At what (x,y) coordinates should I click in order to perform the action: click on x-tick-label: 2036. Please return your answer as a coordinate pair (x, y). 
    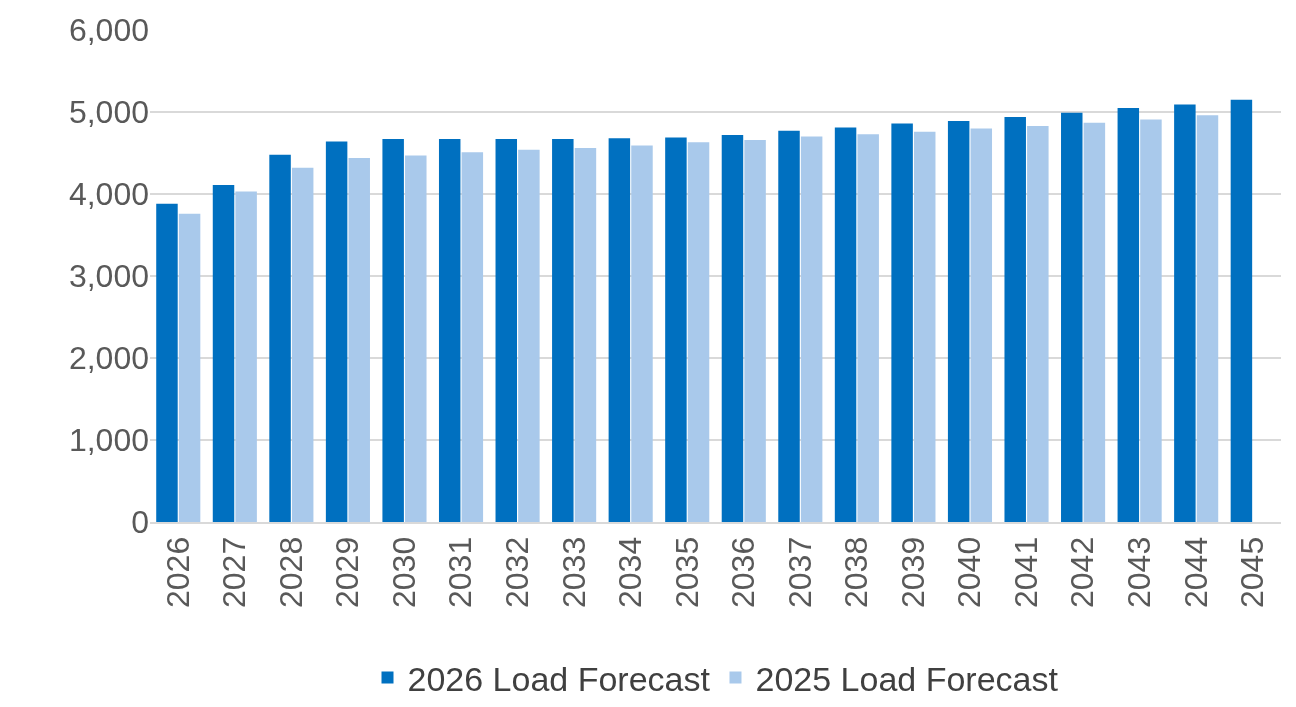
    Looking at the image, I should click on (743, 572).